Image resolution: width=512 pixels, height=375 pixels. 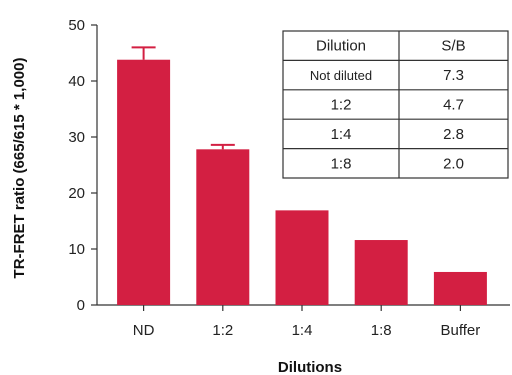 What do you see at coordinates (183, 98) in the screenshot?
I see `error-bars` at bounding box center [183, 98].